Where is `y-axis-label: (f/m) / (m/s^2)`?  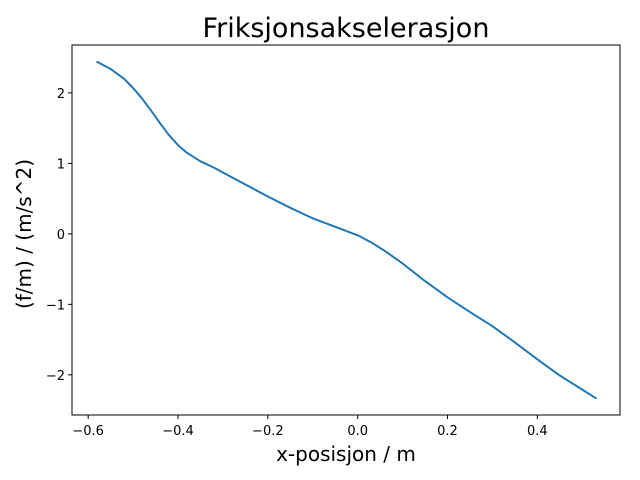 y-axis-label: (f/m) / (m/s^2) is located at coordinates (24, 234).